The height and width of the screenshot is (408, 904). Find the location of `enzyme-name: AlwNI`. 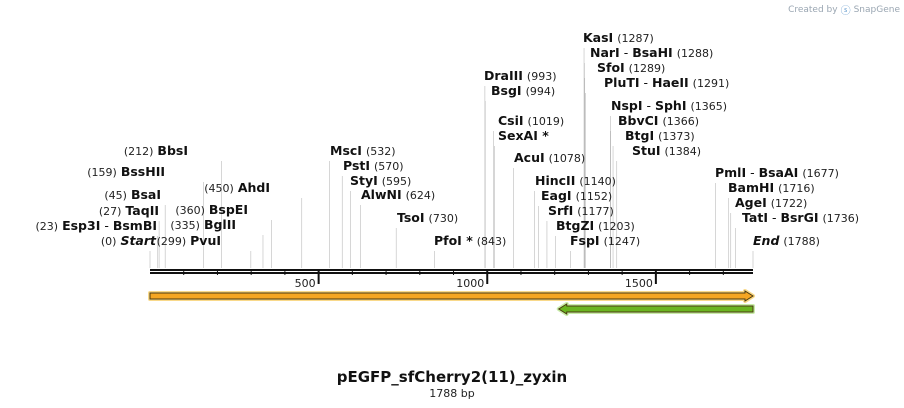

enzyme-name: AlwNI is located at coordinates (381, 194).